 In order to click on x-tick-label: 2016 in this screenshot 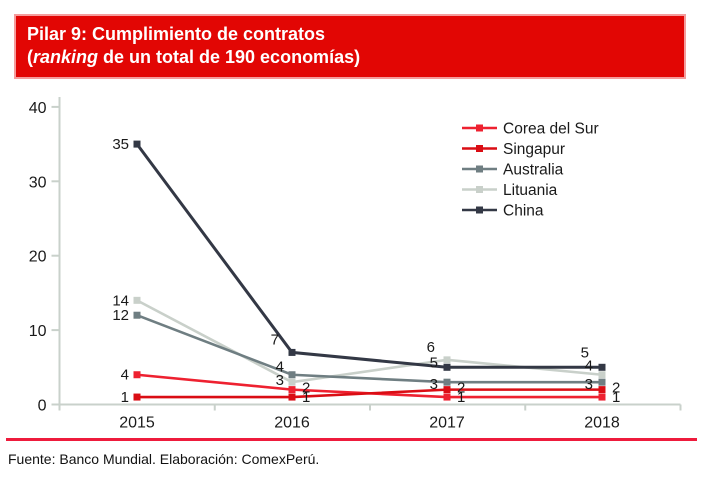, I will do `click(292, 423)`.